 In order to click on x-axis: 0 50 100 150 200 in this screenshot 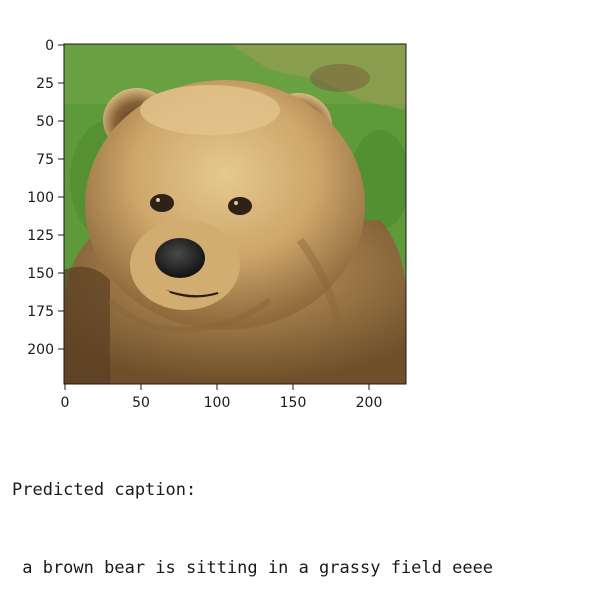, I will do `click(222, 397)`.